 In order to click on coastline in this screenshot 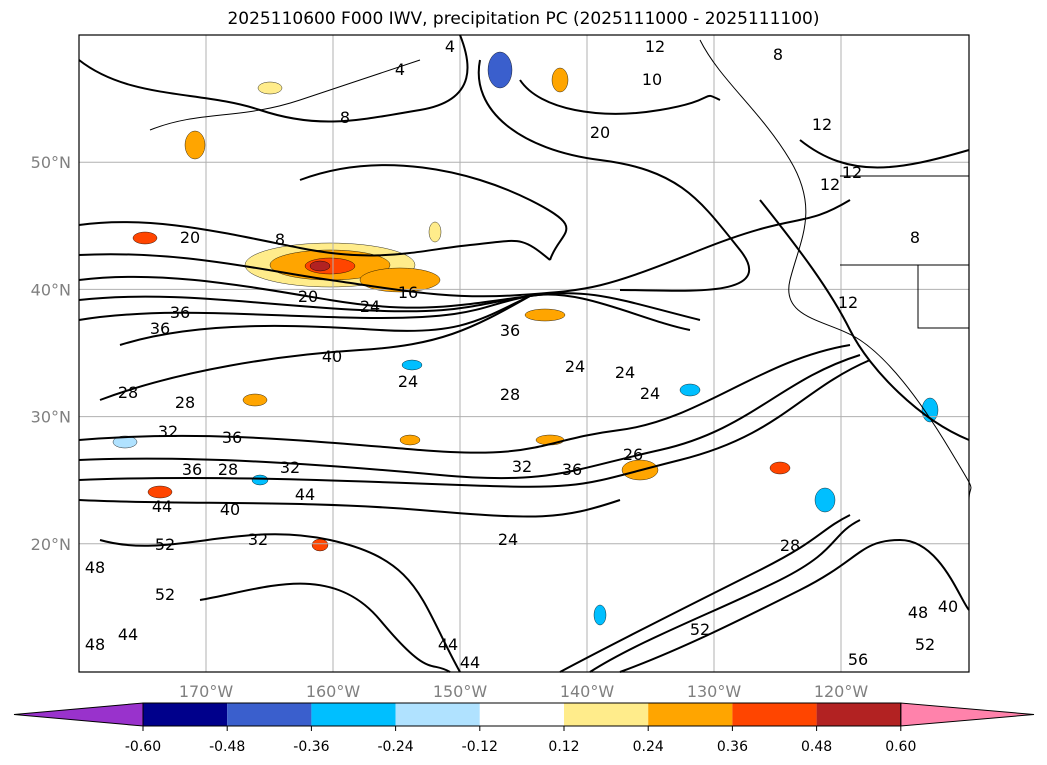, I will do `click(285, 95)`.